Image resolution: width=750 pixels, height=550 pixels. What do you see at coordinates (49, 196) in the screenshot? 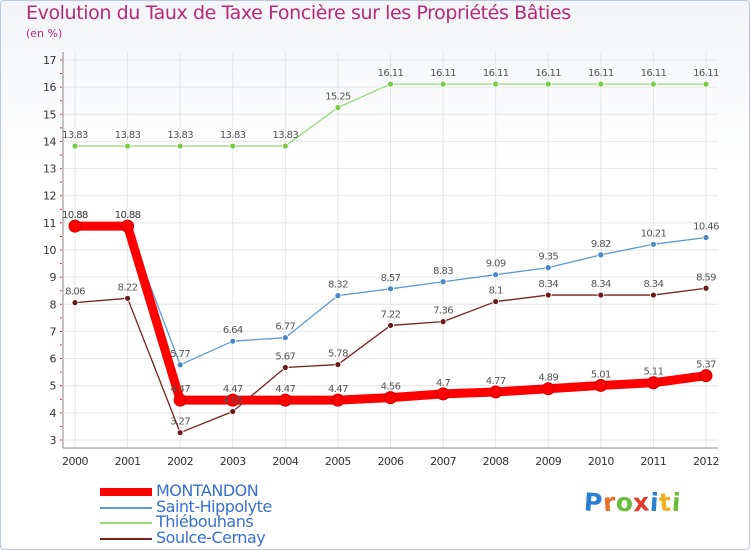
I see `y-tick-label: 12` at bounding box center [49, 196].